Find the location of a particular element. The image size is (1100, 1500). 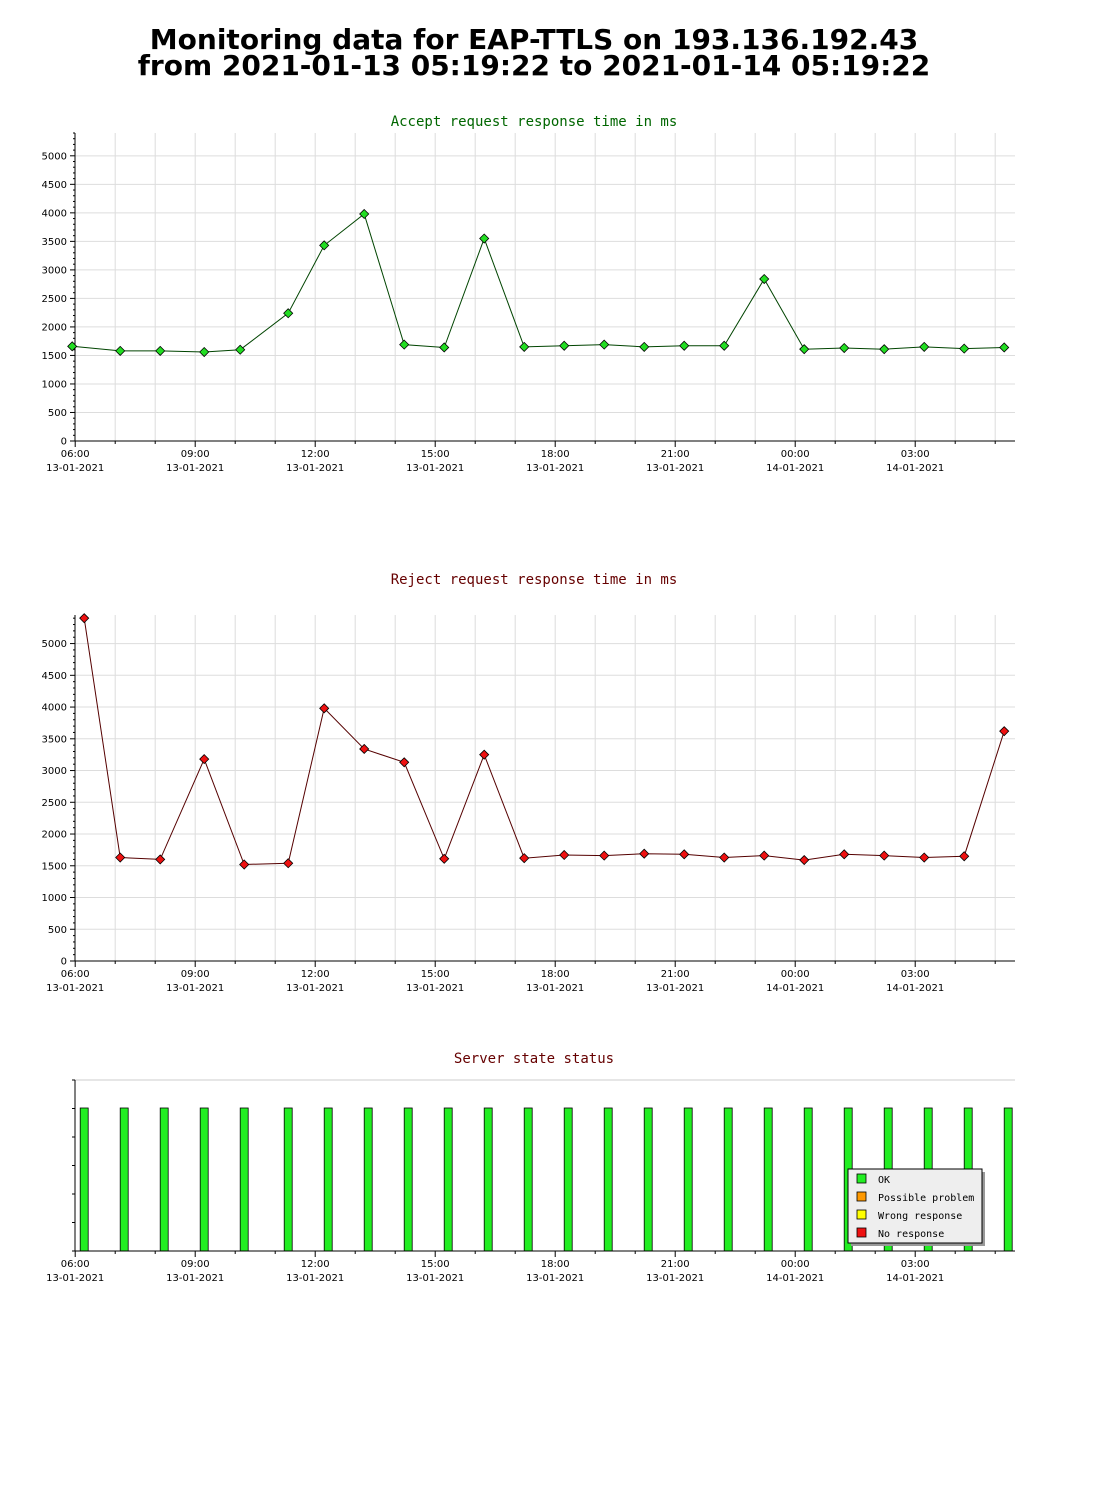

reject-chart-y-tick-label: 2500 is located at coordinates (54, 803).